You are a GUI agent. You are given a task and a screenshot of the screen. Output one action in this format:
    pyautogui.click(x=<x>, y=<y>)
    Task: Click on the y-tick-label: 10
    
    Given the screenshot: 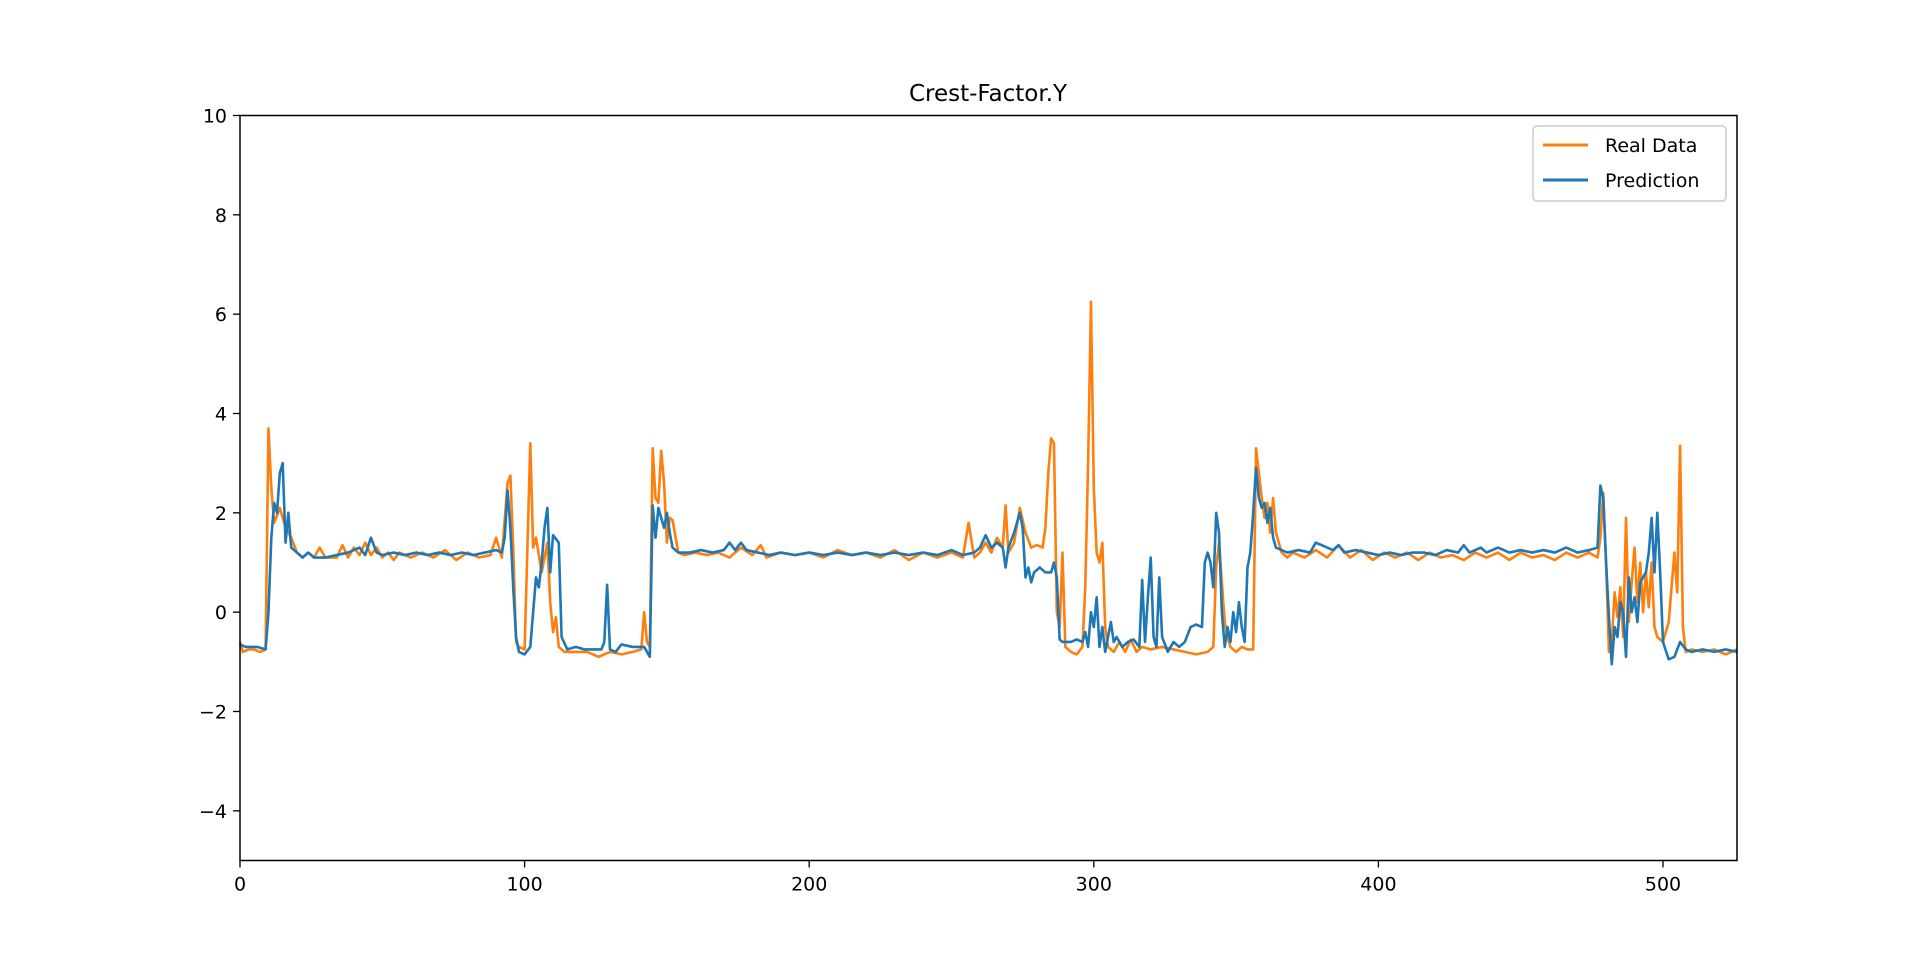 What is the action you would take?
    pyautogui.click(x=215, y=117)
    